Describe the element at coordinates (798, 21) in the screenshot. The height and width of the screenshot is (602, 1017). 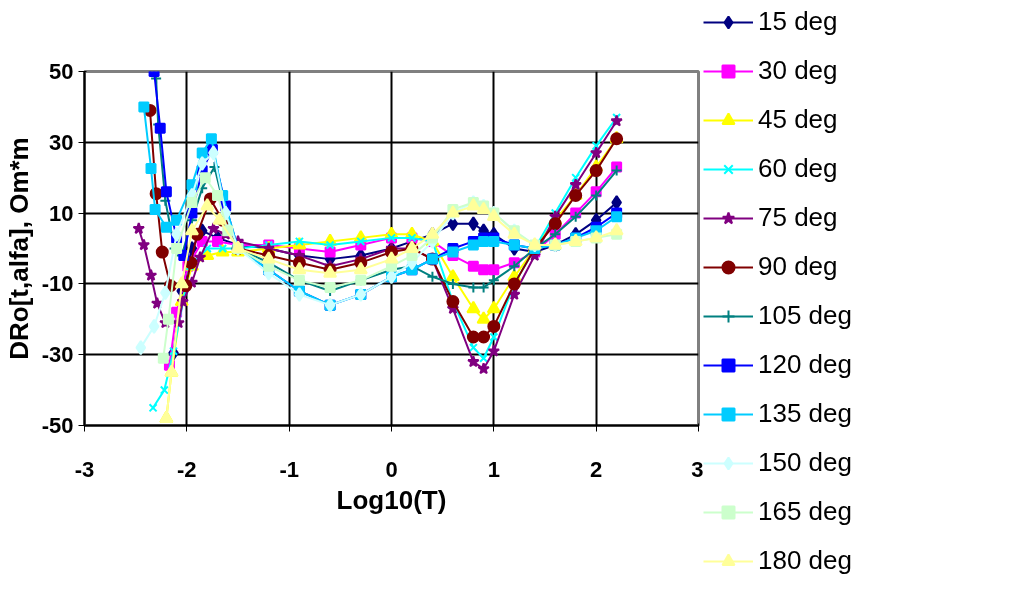
I see `legend-label: 15 deg` at that location.